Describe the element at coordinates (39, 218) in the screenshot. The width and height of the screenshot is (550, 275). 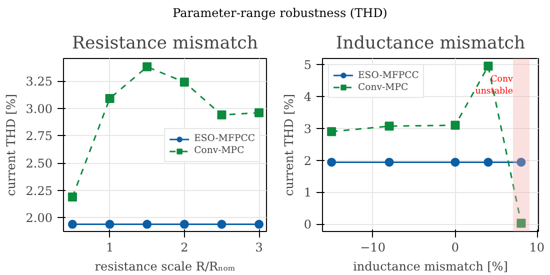
I see `y-tick-label: 2.00` at that location.